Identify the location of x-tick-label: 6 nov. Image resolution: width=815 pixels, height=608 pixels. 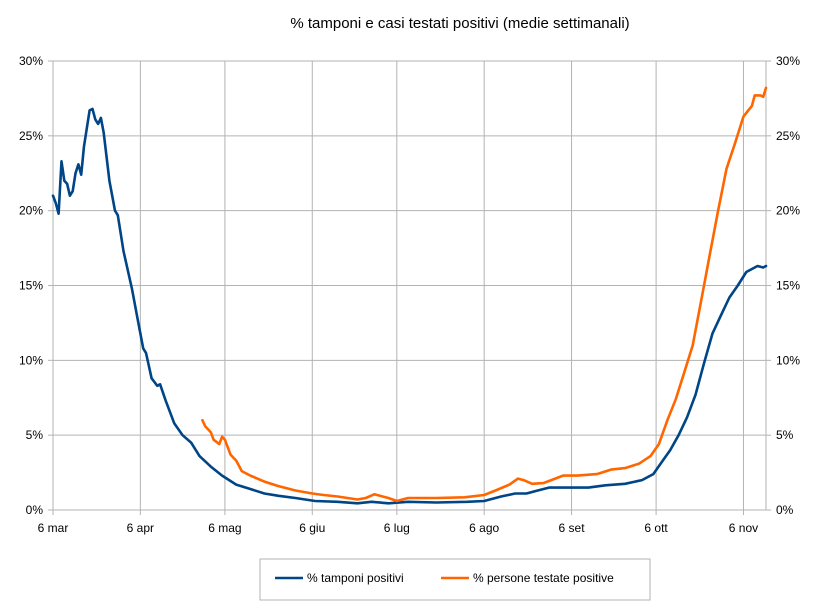
(743, 528).